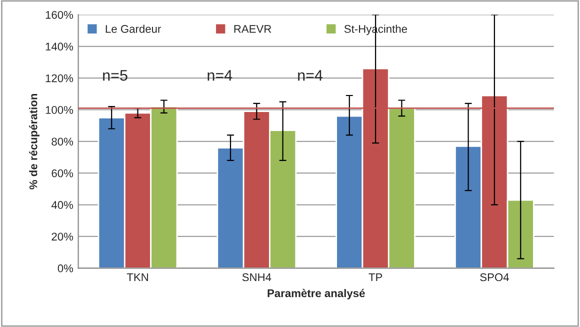 Image resolution: width=580 pixels, height=327 pixels. What do you see at coordinates (115, 75) in the screenshot?
I see `annotation: n=5` at bounding box center [115, 75].